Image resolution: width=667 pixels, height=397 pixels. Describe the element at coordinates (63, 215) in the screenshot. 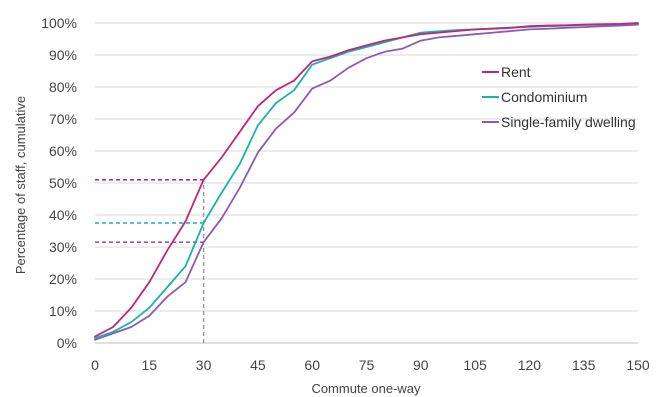

I see `y-tick-label: 40%` at that location.